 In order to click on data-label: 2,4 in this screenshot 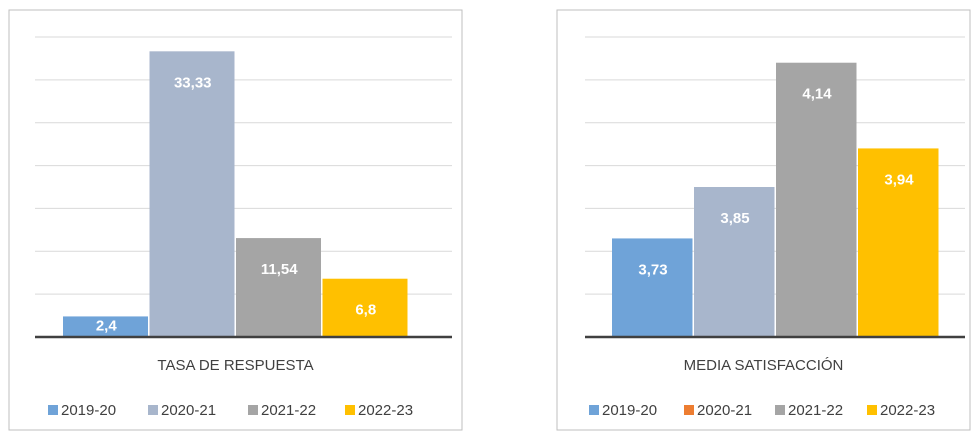, I will do `click(107, 325)`.